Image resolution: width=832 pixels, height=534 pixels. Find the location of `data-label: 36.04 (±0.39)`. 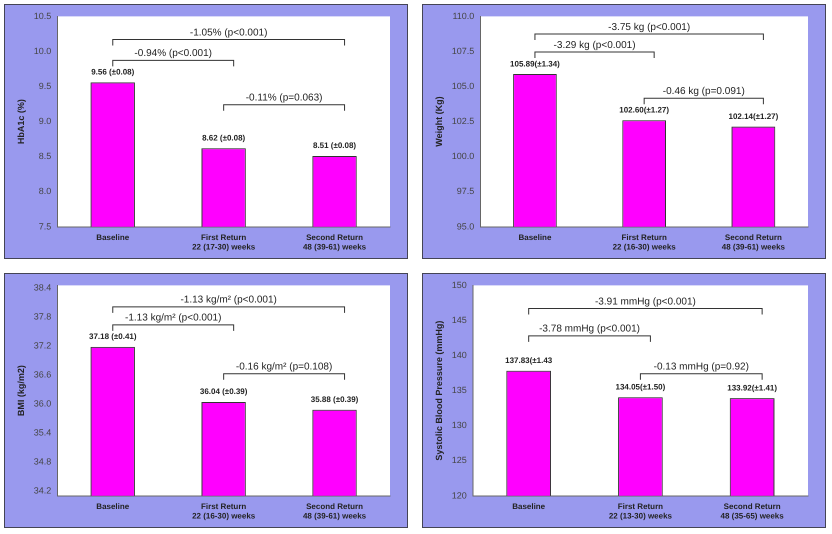

data-label: 36.04 (±0.39) is located at coordinates (224, 391).